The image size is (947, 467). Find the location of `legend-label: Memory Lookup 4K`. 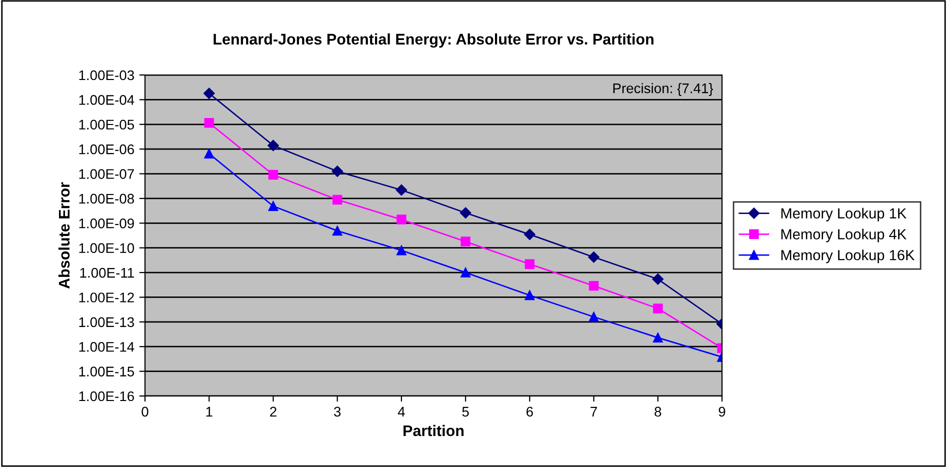

legend-label: Memory Lookup 4K is located at coordinates (843, 235).